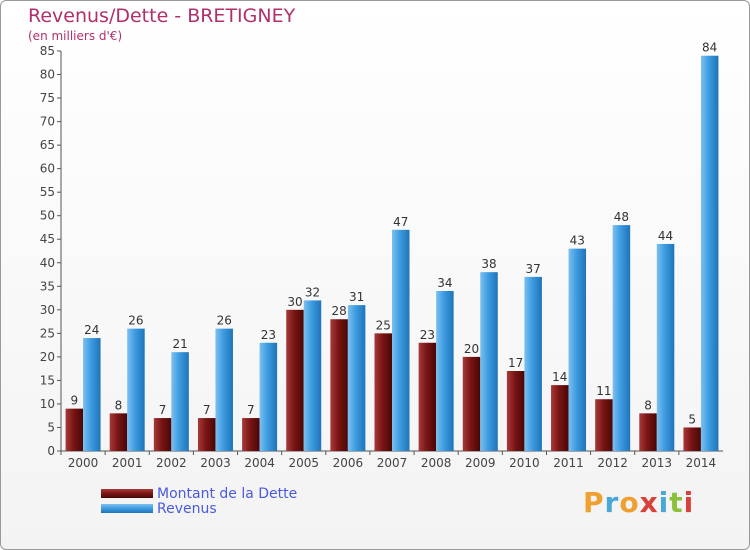  I want to click on data-label-dette: 17, so click(515, 363).